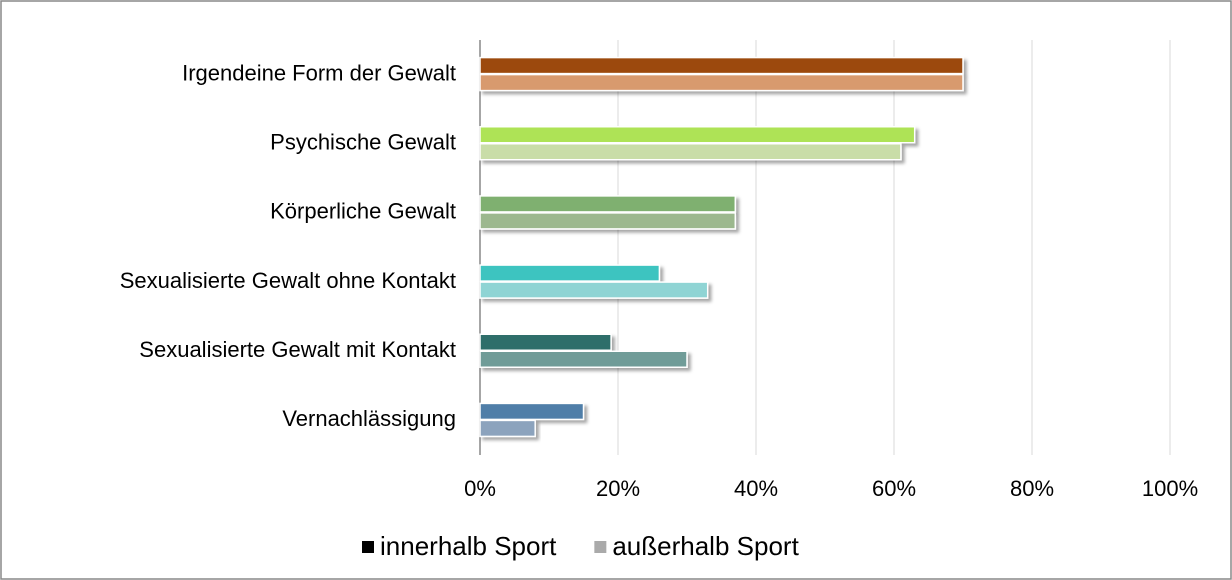 The image size is (1232, 580). I want to click on x-tick-label: 20%, so click(618, 488).